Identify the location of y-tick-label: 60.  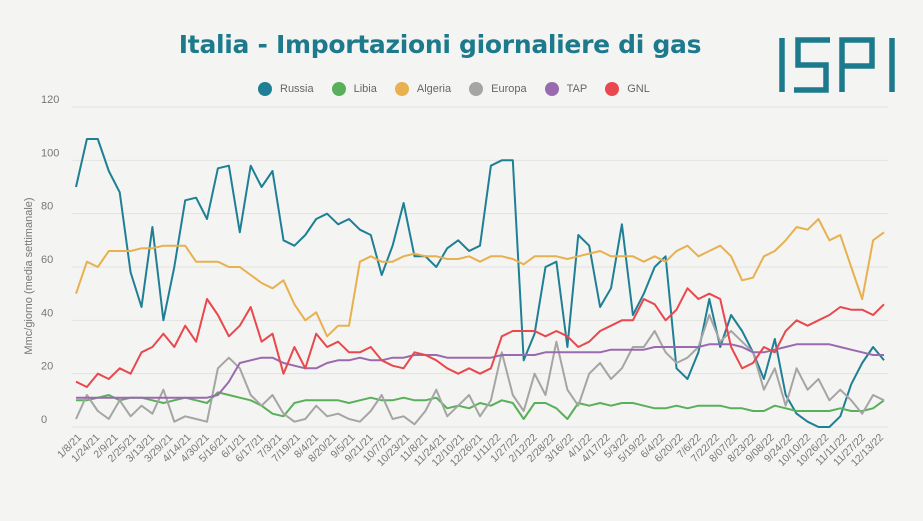
(47, 260).